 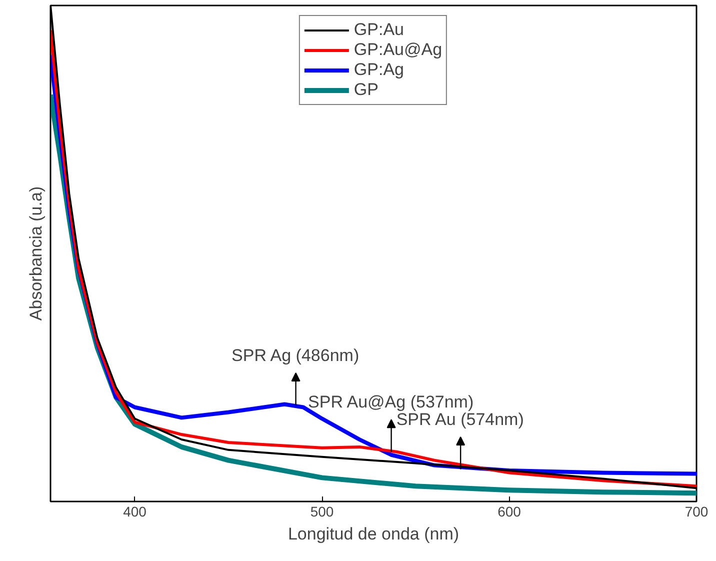 I want to click on y-axis-title: Absorbancia (u.a), so click(x=36, y=253).